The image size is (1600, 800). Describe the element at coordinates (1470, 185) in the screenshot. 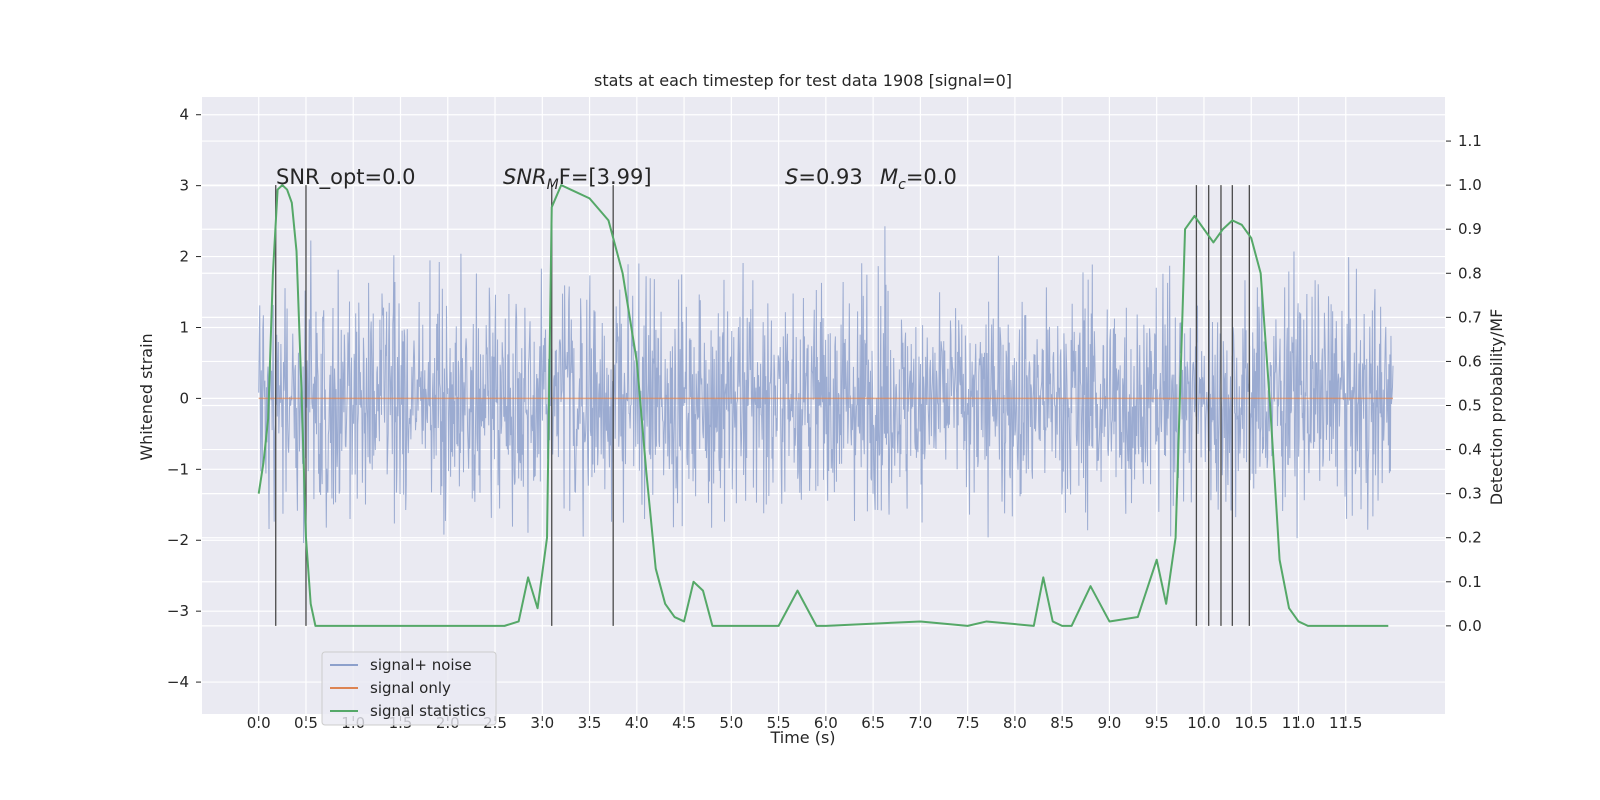

I see `y-right-tick-label: 1.0` at that location.